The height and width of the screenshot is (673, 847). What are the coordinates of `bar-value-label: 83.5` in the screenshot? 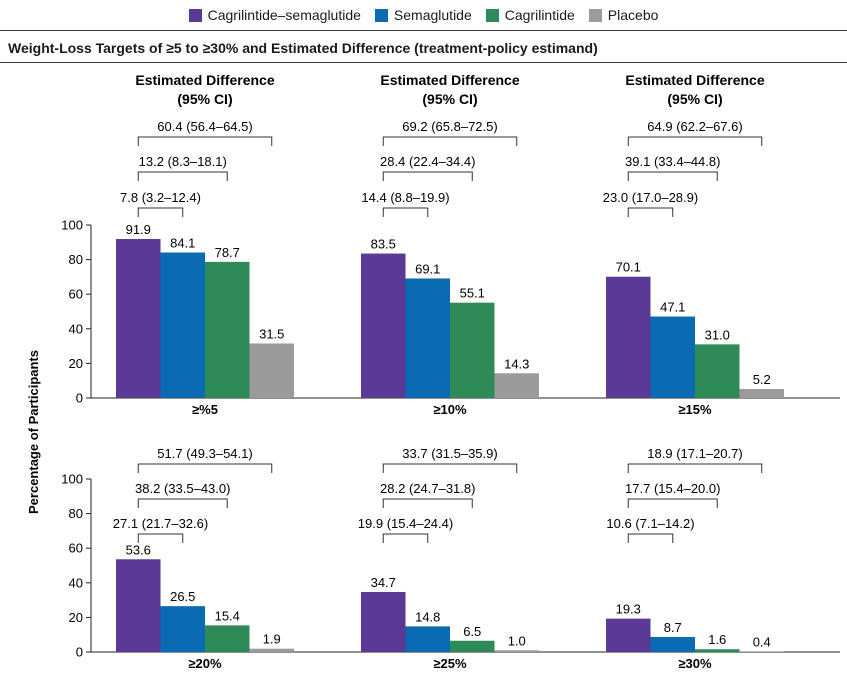 It's located at (383, 244).